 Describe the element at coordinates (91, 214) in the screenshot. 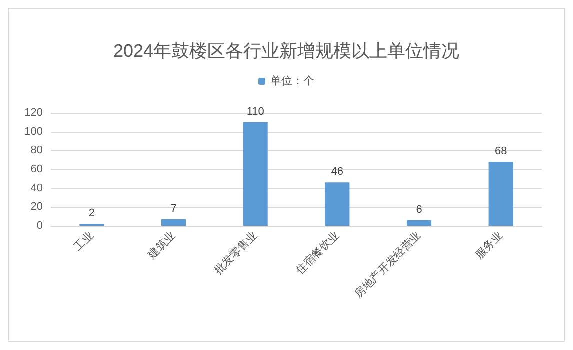

I see `data-label: 2` at that location.